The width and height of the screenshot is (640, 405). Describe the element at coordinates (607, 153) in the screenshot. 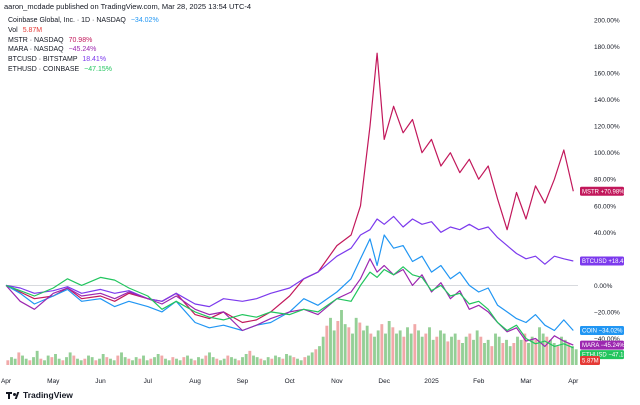

I see `y-tick-label: 100.00%` at that location.